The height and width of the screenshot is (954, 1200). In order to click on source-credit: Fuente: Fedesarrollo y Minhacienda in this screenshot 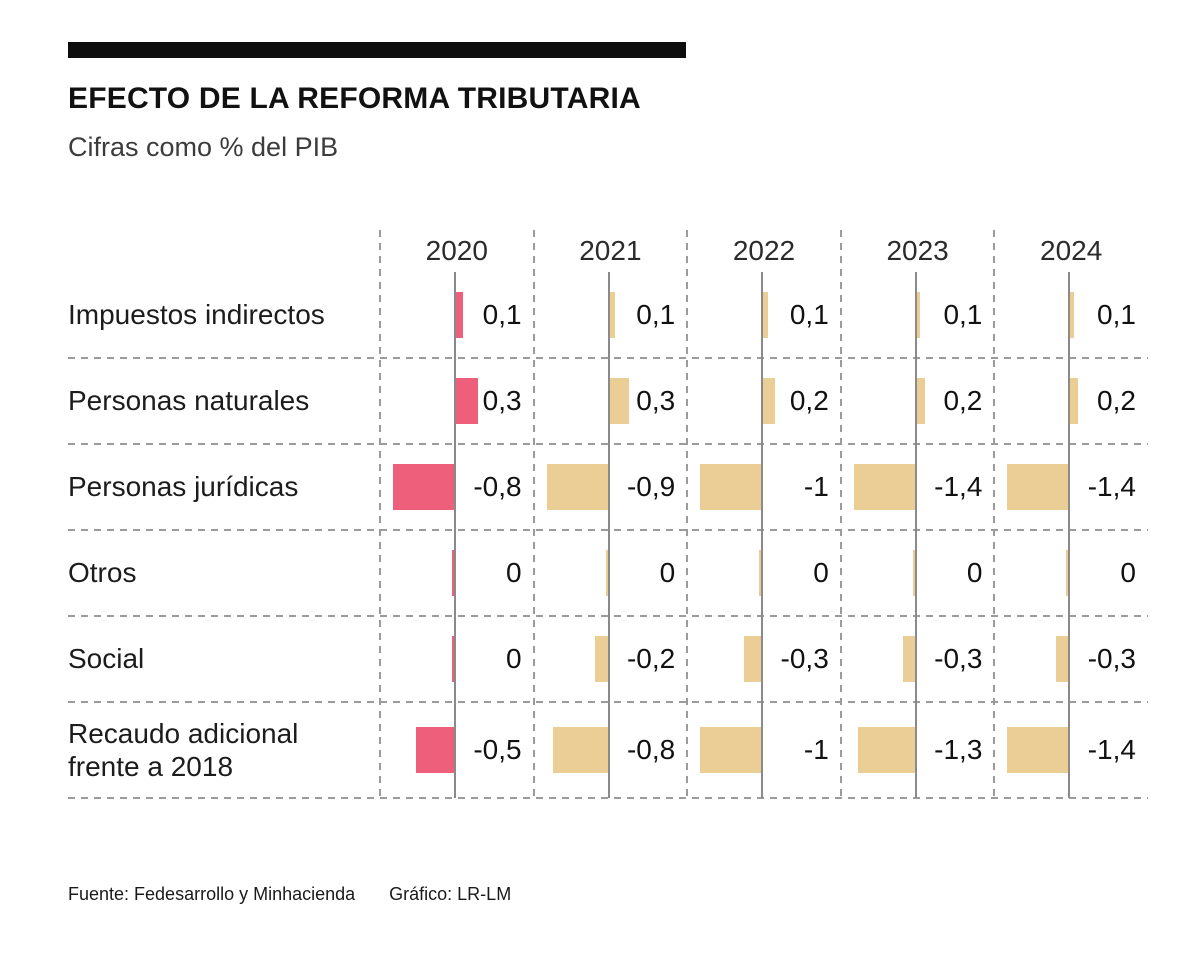, I will do `click(212, 894)`.